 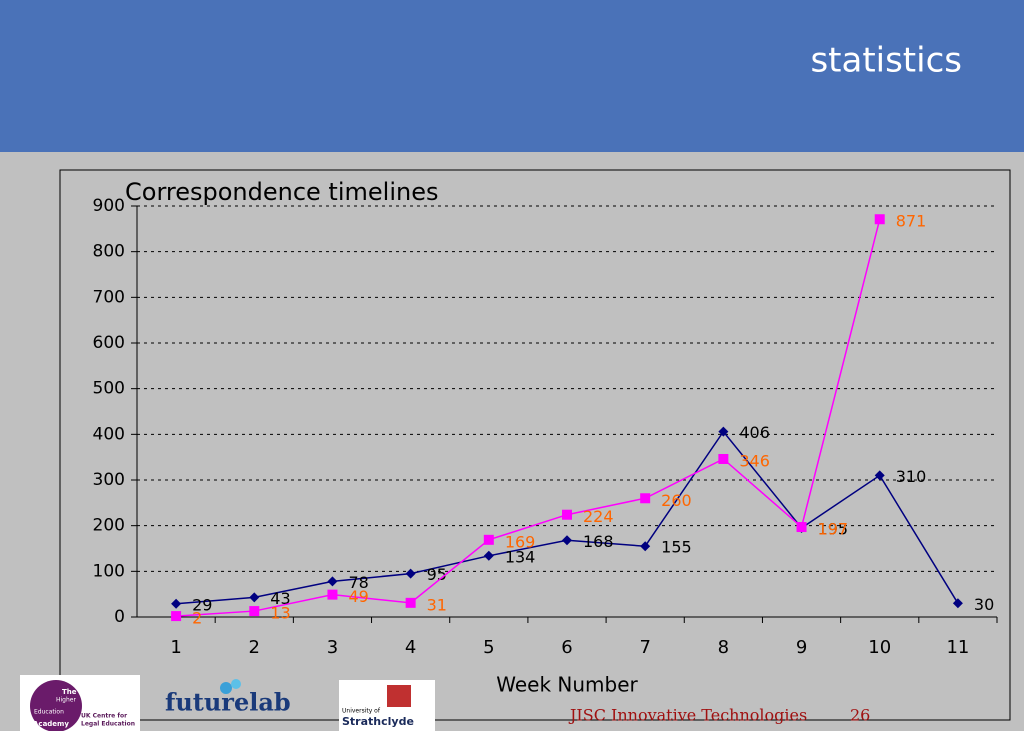 What do you see at coordinates (437, 604) in the screenshot?
I see `data-label: 31` at bounding box center [437, 604].